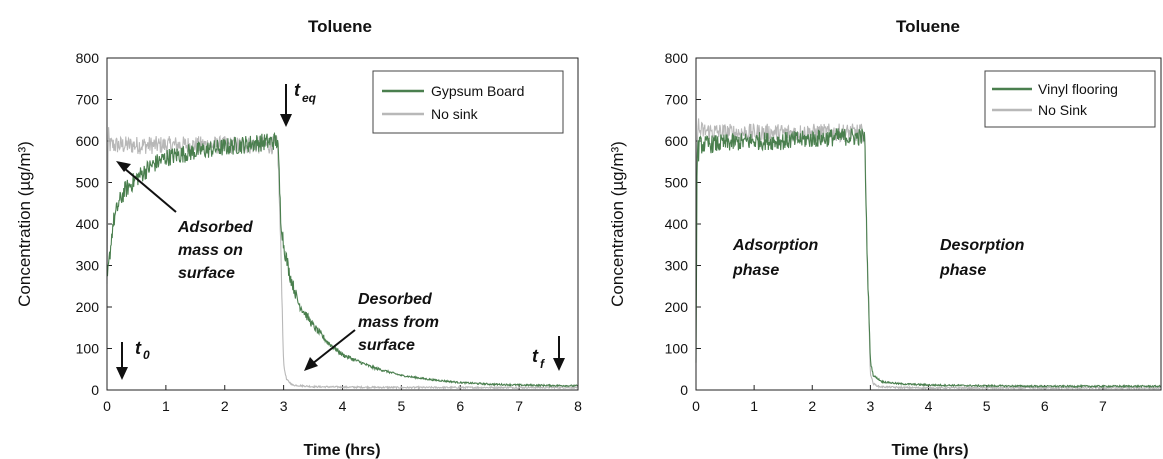  I want to click on left-y-tick-label: 400, so click(88, 224).